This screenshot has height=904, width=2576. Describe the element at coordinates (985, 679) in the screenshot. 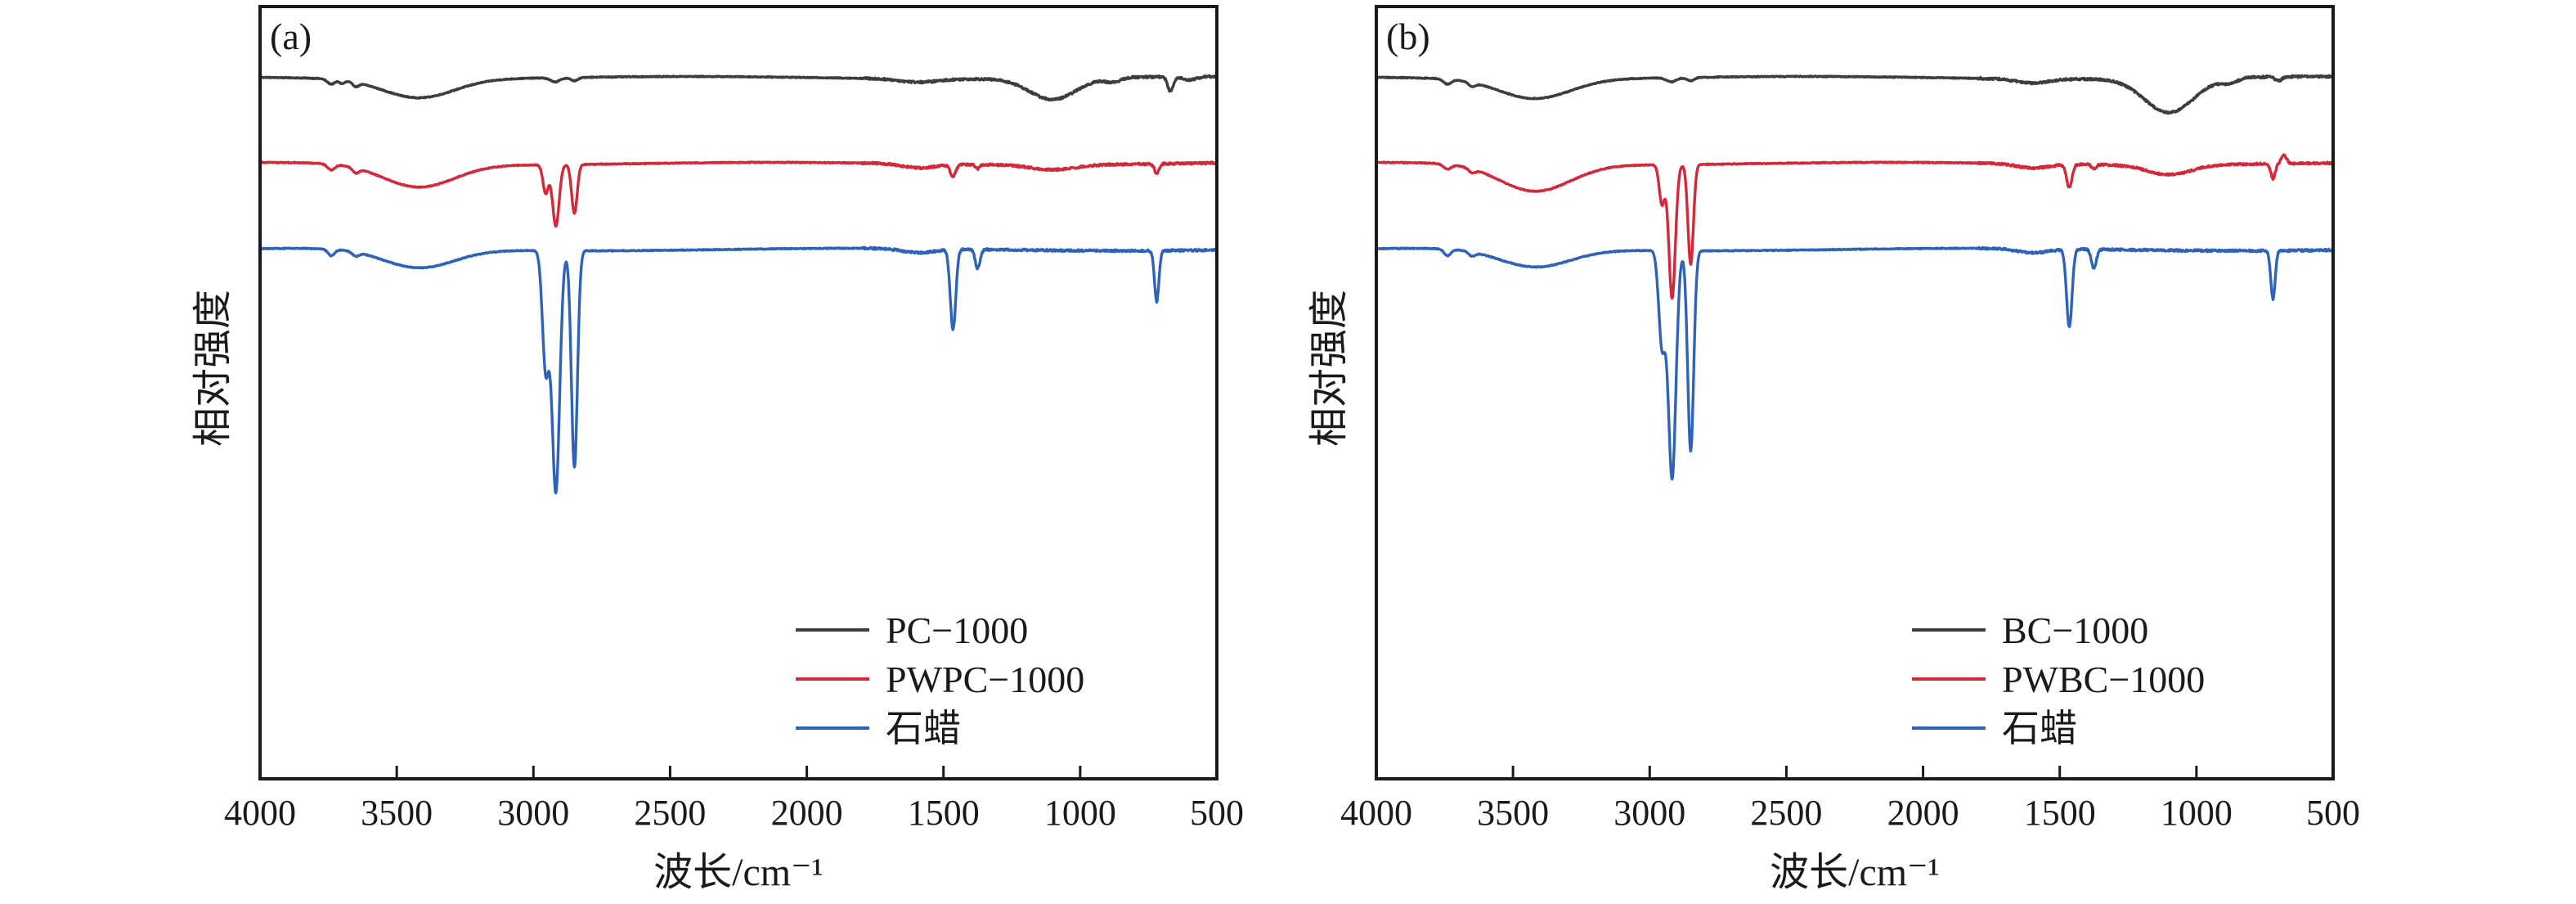

I see `legend-label: PWPC−1000` at that location.